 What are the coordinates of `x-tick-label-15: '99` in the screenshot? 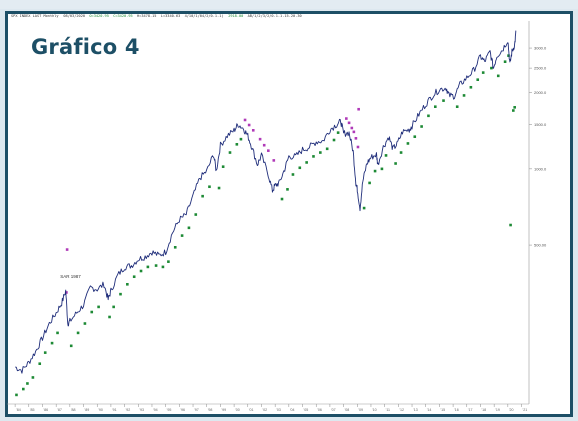 It's located at (223, 410).